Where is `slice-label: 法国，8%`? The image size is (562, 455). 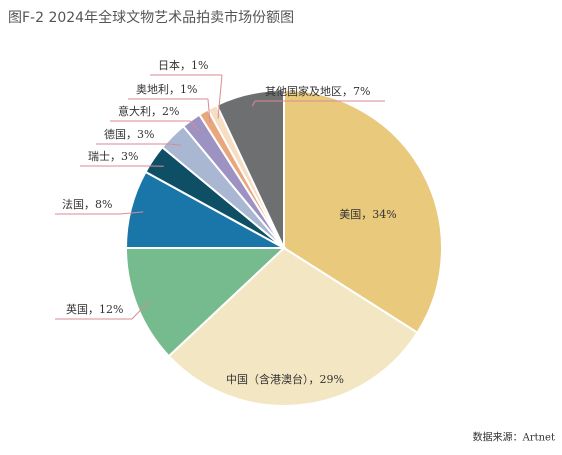 slice-label: 法国，8% is located at coordinates (87, 204).